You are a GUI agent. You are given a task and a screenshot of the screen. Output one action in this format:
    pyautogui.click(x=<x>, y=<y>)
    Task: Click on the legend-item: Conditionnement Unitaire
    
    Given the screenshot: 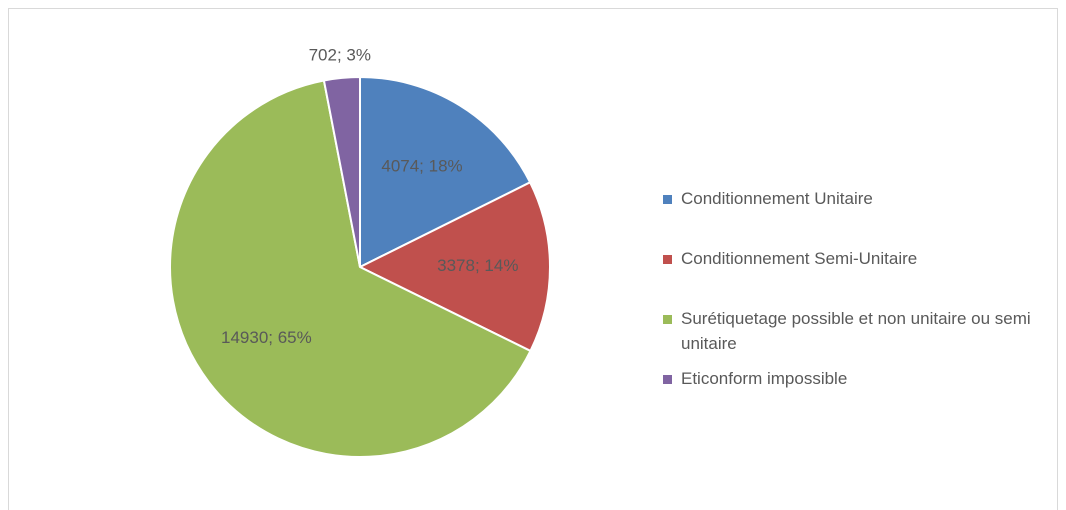 What is the action you would take?
    pyautogui.click(x=853, y=198)
    